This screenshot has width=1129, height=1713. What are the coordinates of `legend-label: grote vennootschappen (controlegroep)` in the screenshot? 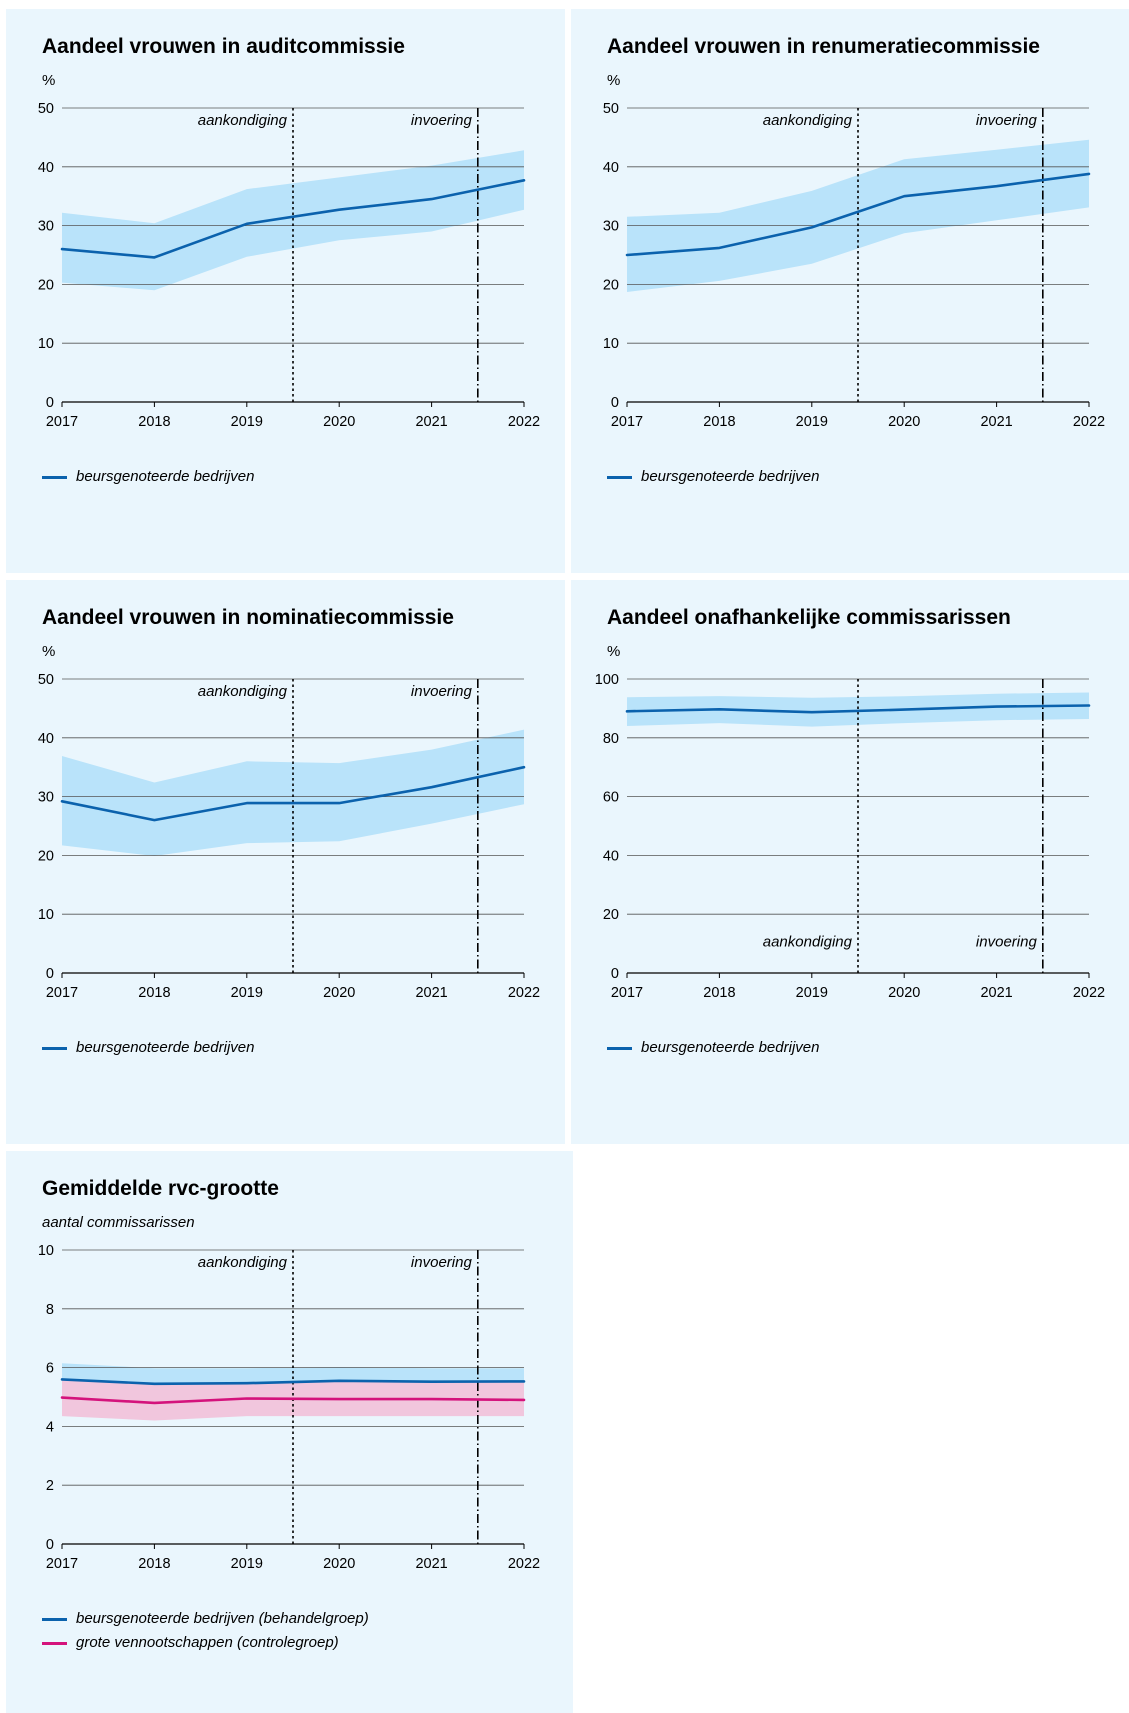 It's located at (207, 1642).